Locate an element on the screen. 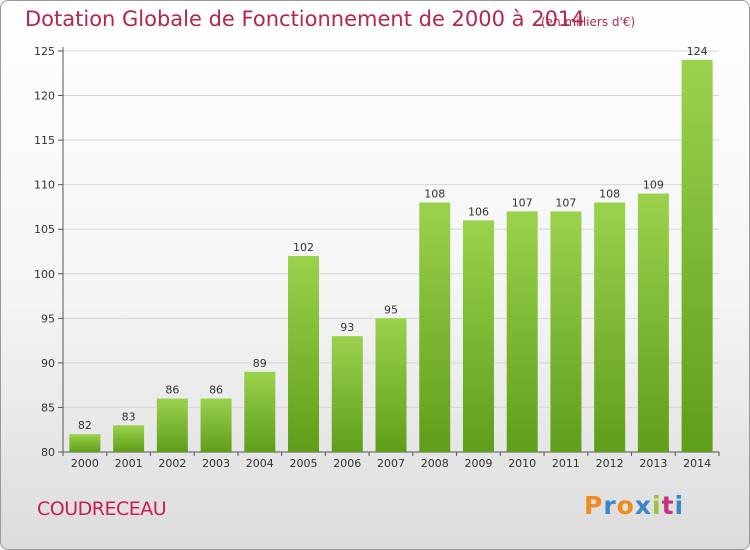  bar-2014 is located at coordinates (697, 256).